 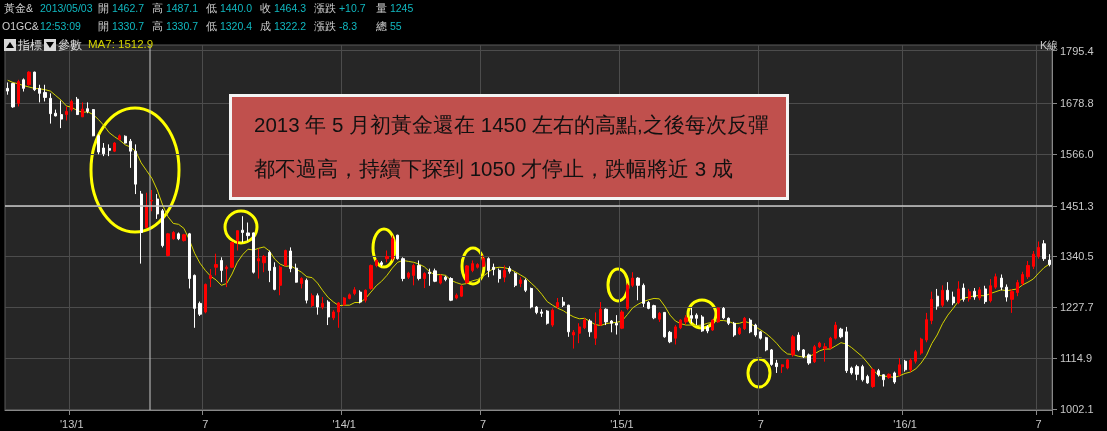 I want to click on text: 低 1320.4, so click(x=229, y=26).